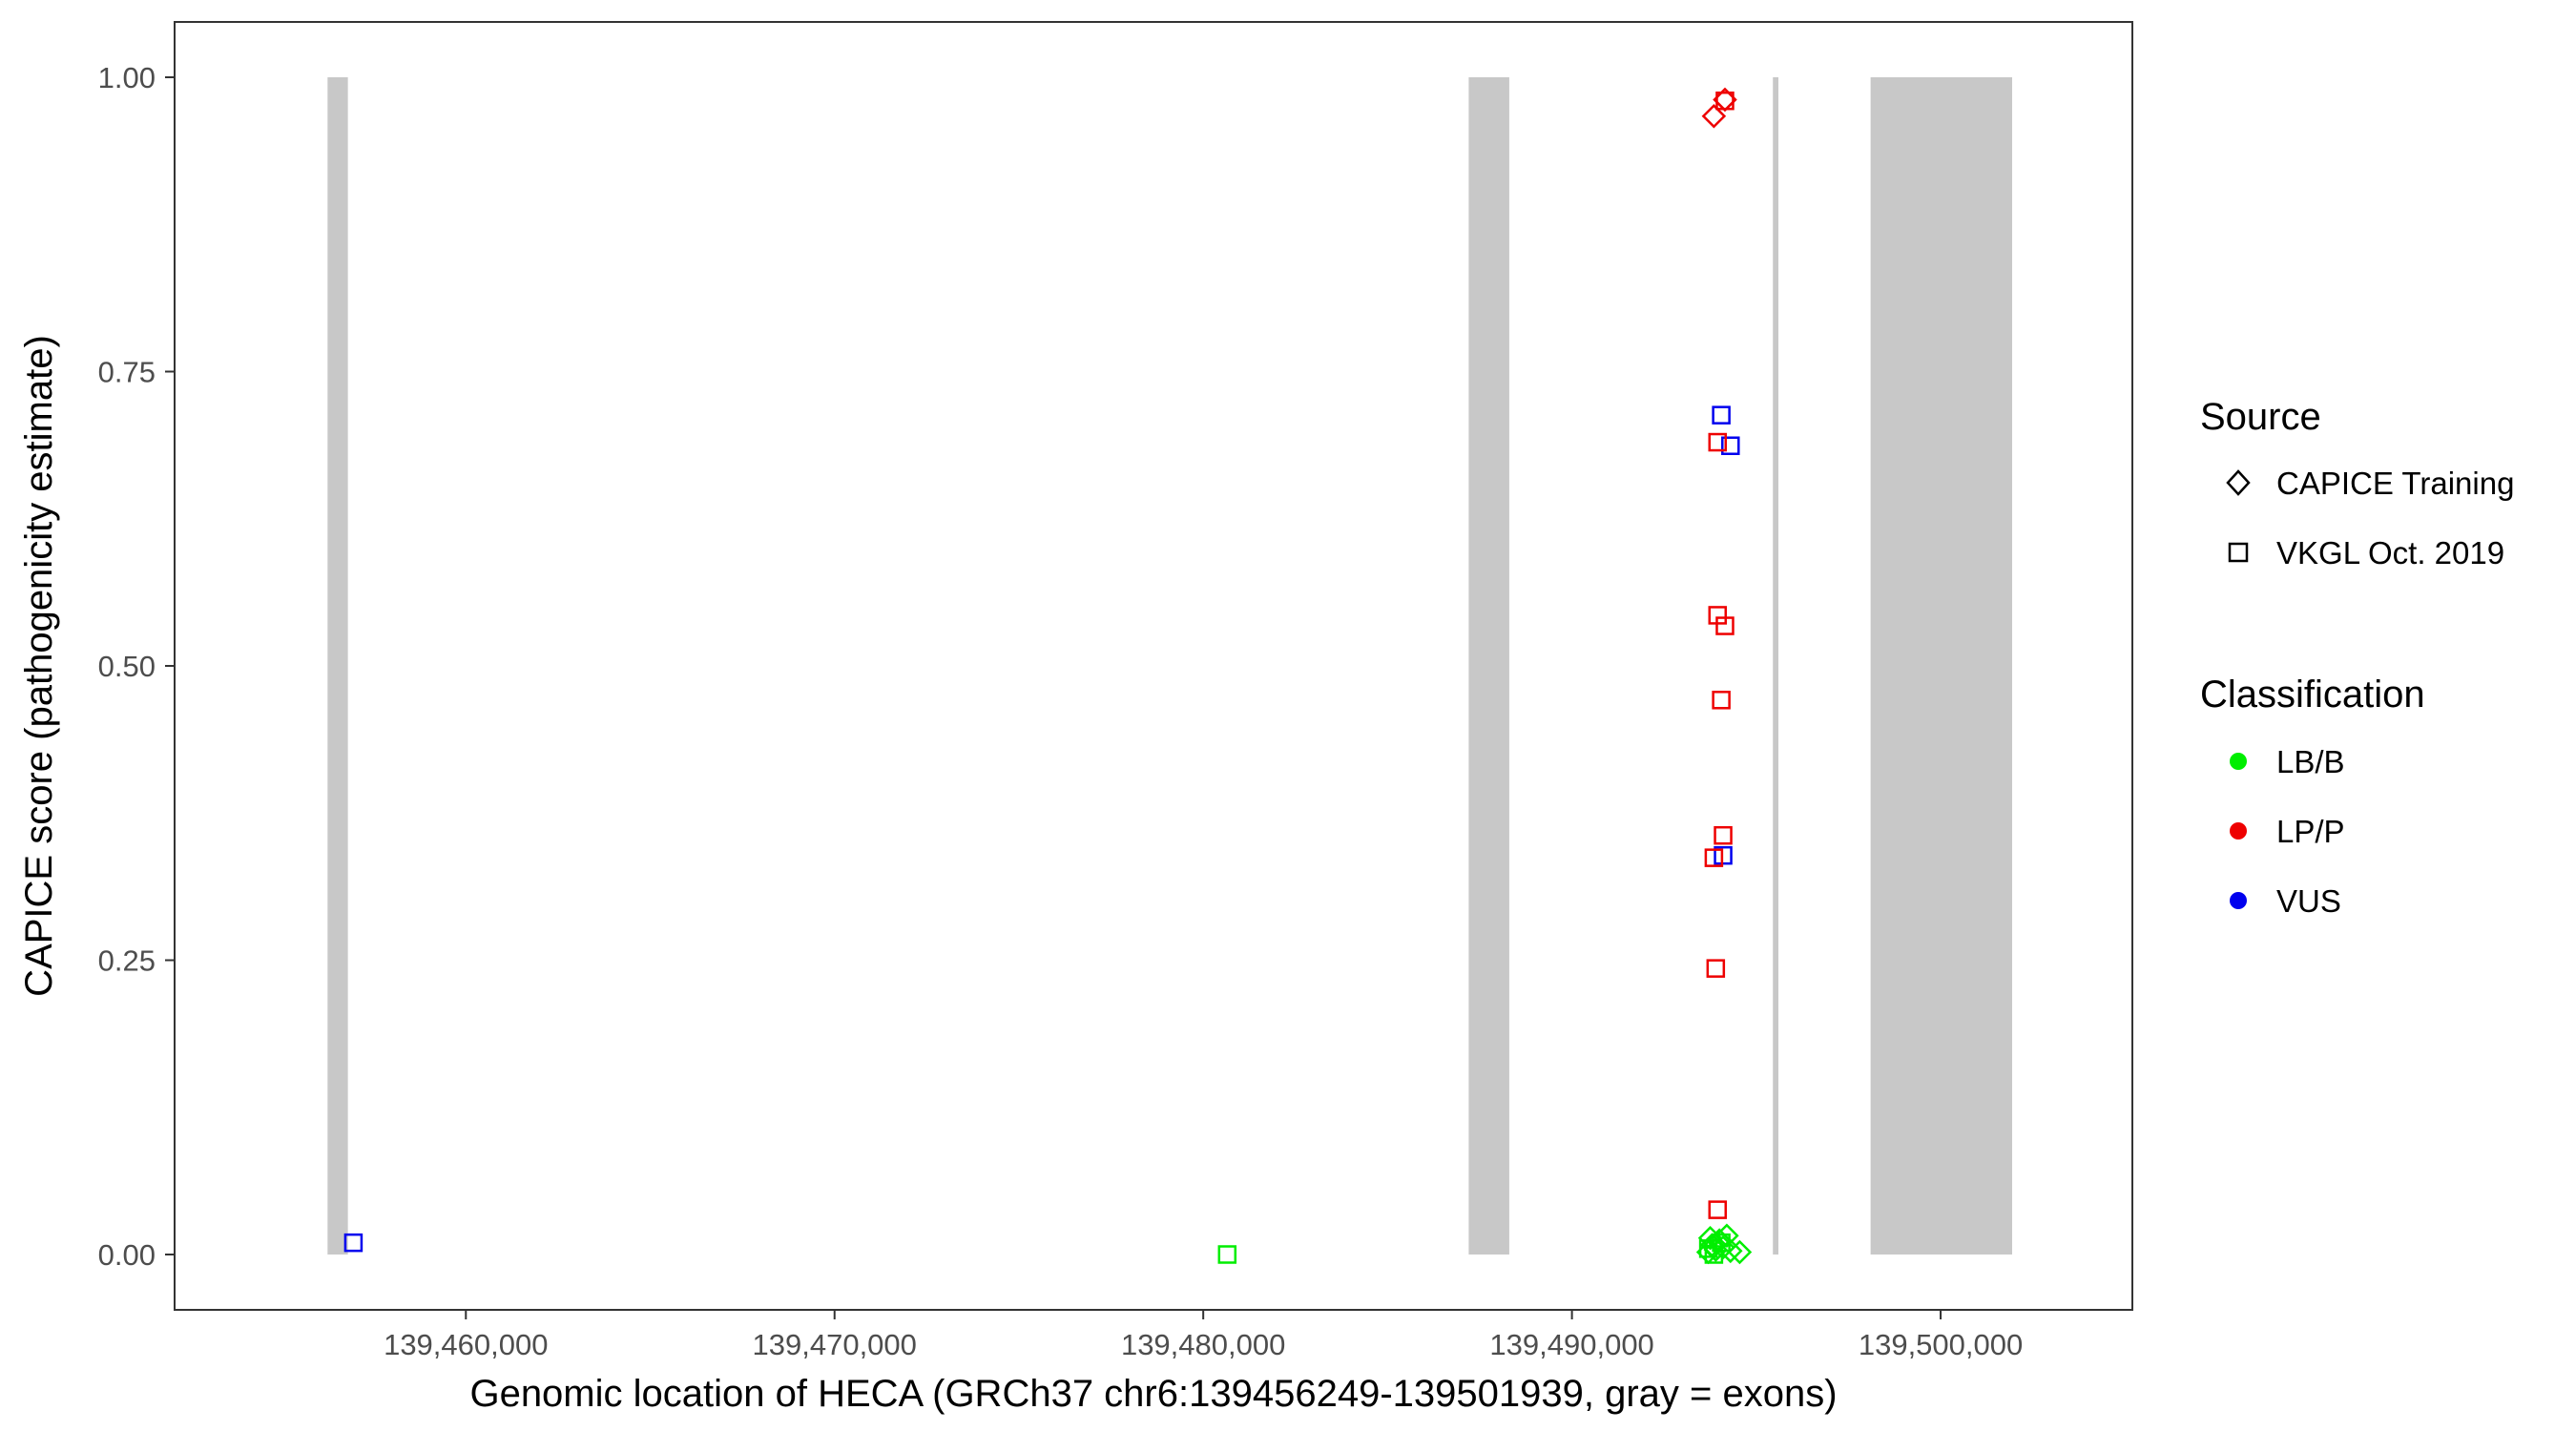 The image size is (2576, 1431). Describe the element at coordinates (127, 77) in the screenshot. I see `y-tick-label: 1.00` at that location.